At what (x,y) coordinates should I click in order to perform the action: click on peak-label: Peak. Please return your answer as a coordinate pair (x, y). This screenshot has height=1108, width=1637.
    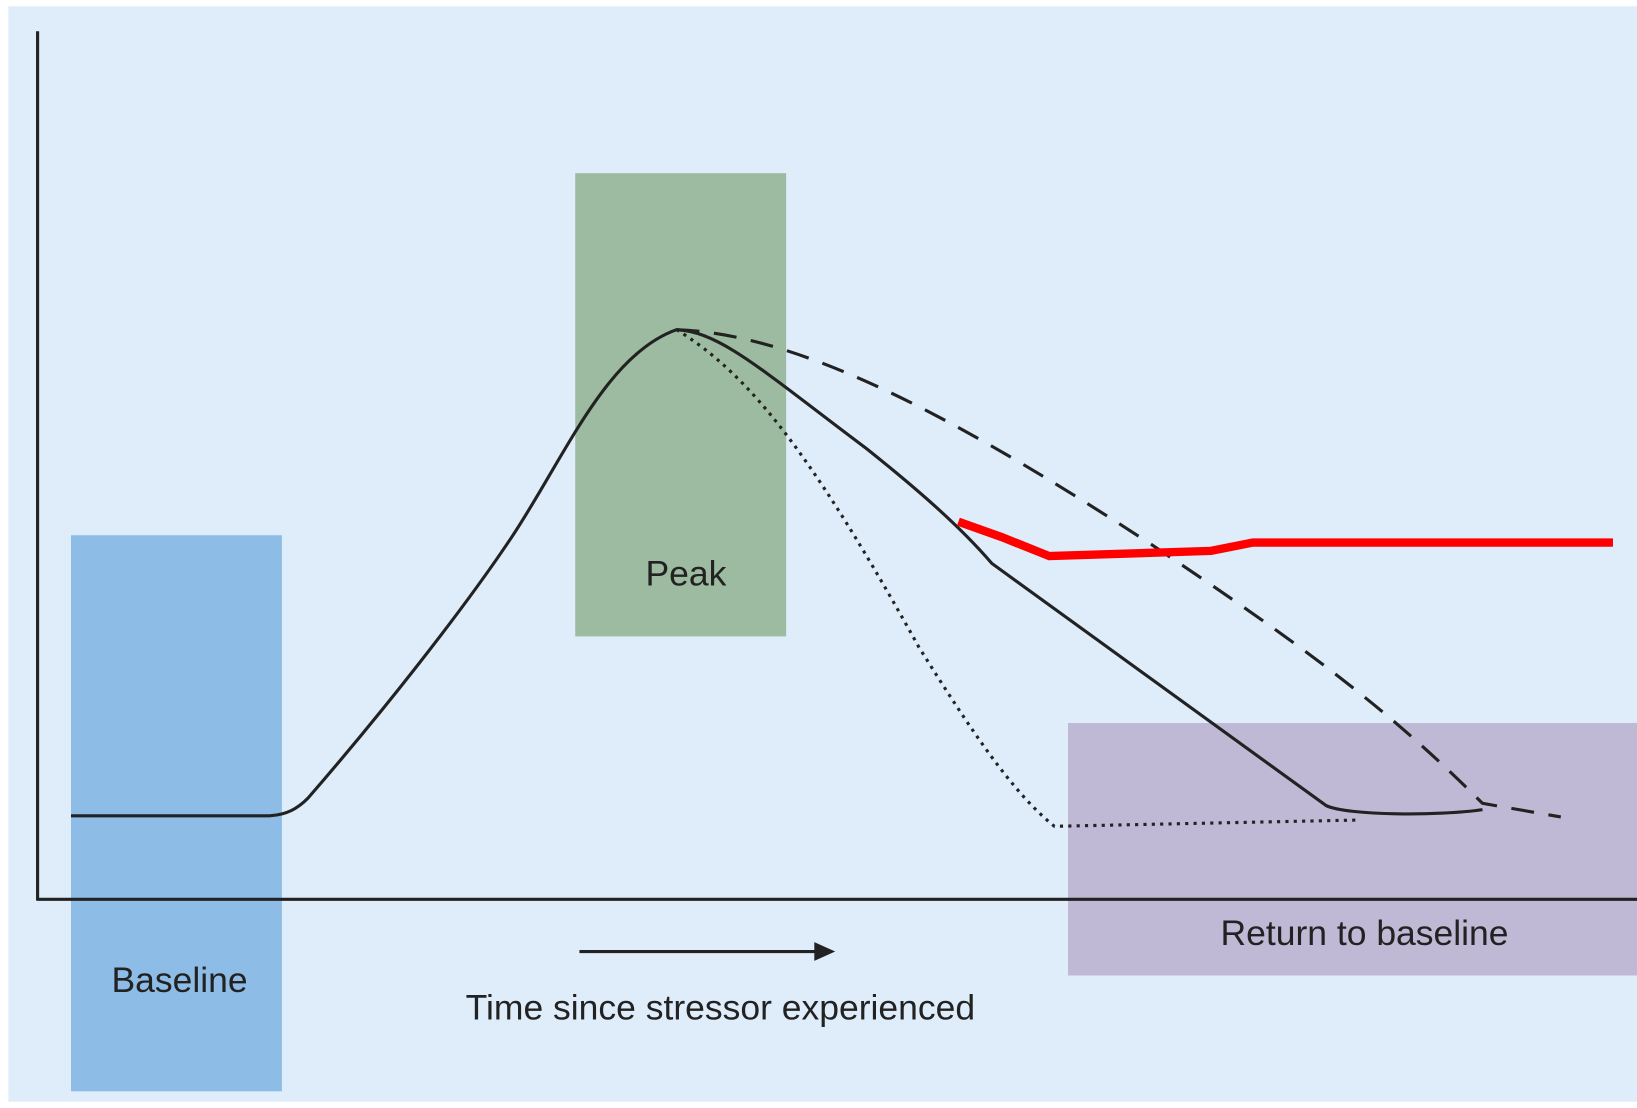
    Looking at the image, I should click on (685, 573).